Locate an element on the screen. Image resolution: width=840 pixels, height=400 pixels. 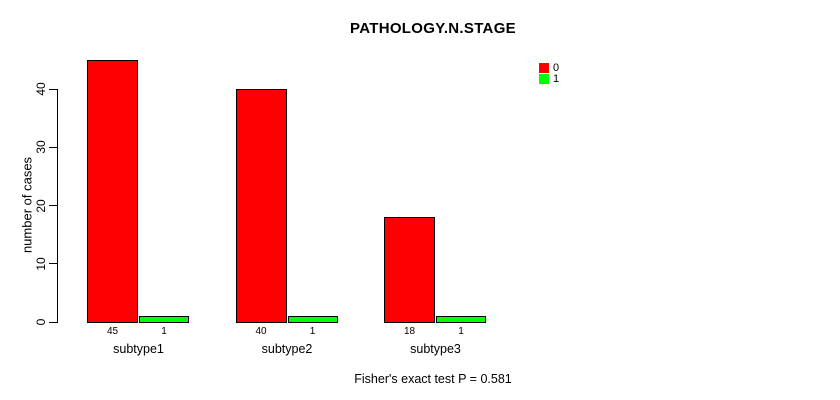
legend-label: 1 is located at coordinates (556, 79).